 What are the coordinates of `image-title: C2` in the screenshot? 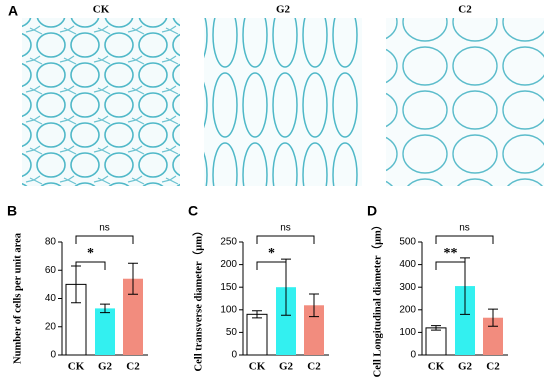 It's located at (465, 10).